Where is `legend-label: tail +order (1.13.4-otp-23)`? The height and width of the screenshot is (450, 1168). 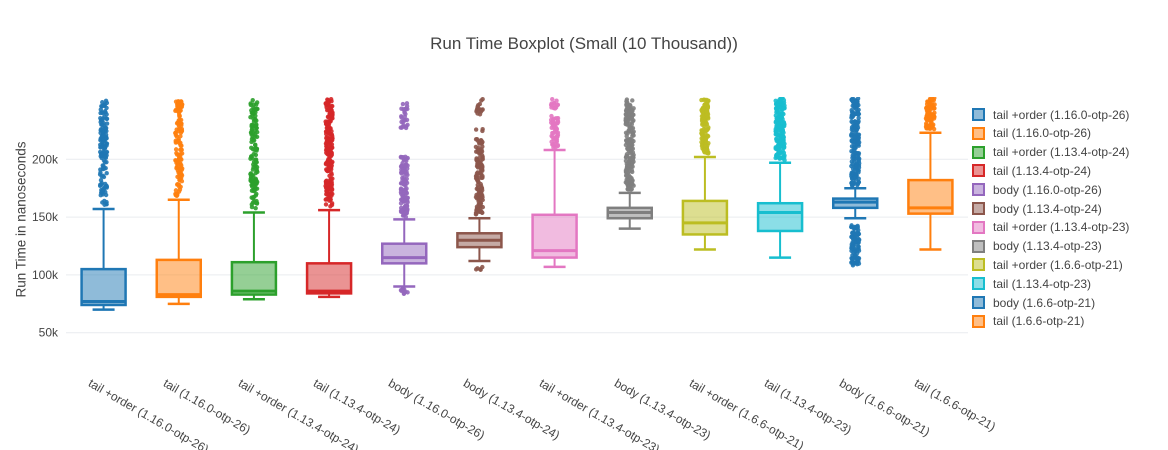 legend-label: tail +order (1.13.4-otp-23) is located at coordinates (1061, 227).